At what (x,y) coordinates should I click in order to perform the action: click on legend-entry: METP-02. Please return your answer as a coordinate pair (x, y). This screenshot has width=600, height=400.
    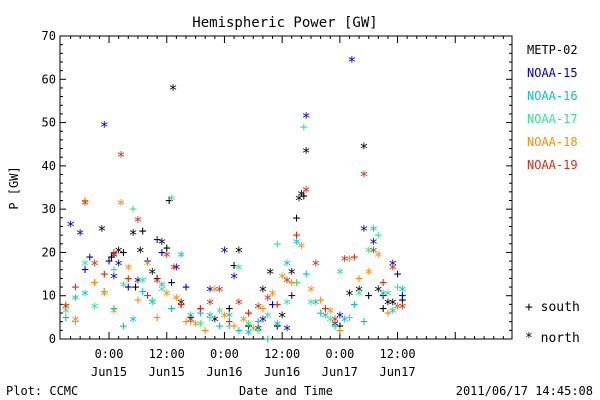
    Looking at the image, I should click on (552, 50).